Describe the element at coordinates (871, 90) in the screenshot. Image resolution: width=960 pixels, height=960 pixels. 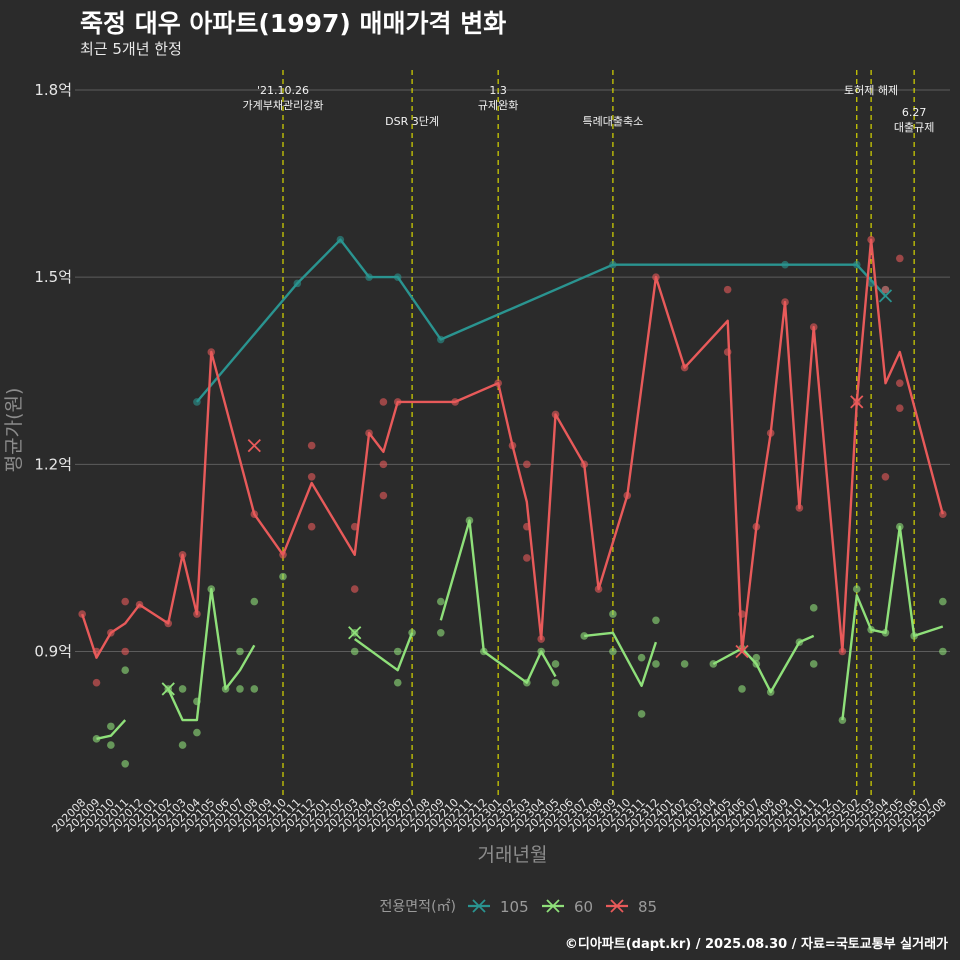
I see `event-label: 토허제 해제` at that location.